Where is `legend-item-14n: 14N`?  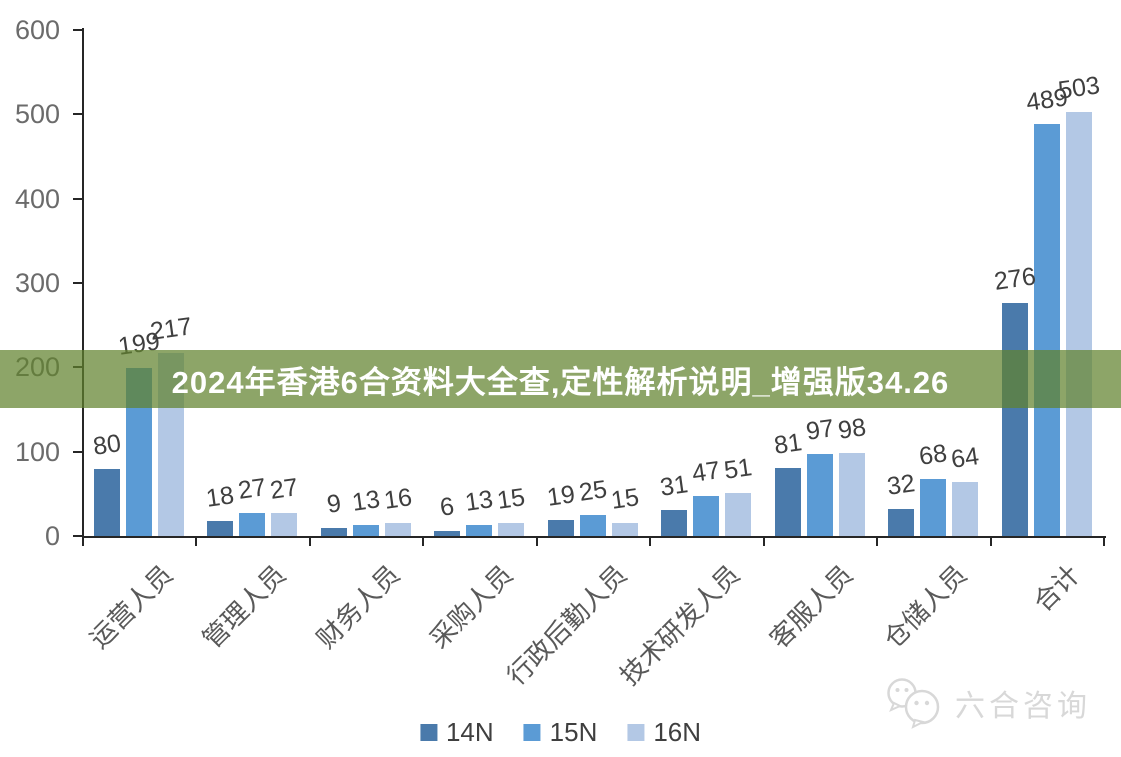
legend-item-14n: 14N is located at coordinates (456, 732).